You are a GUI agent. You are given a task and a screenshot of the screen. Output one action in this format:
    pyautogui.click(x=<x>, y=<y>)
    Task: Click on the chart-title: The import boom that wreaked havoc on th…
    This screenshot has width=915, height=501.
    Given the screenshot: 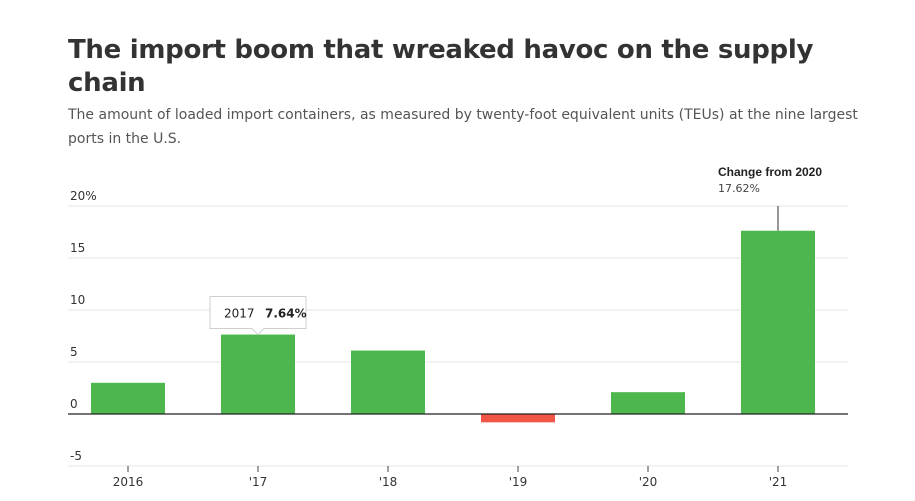 What is the action you would take?
    pyautogui.click(x=441, y=66)
    